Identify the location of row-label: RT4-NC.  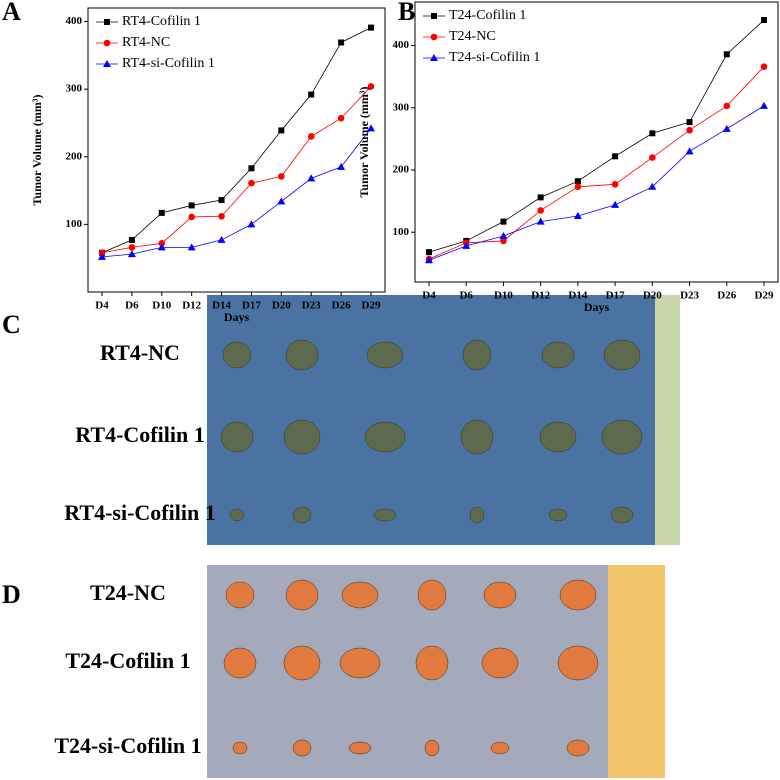
(140, 352).